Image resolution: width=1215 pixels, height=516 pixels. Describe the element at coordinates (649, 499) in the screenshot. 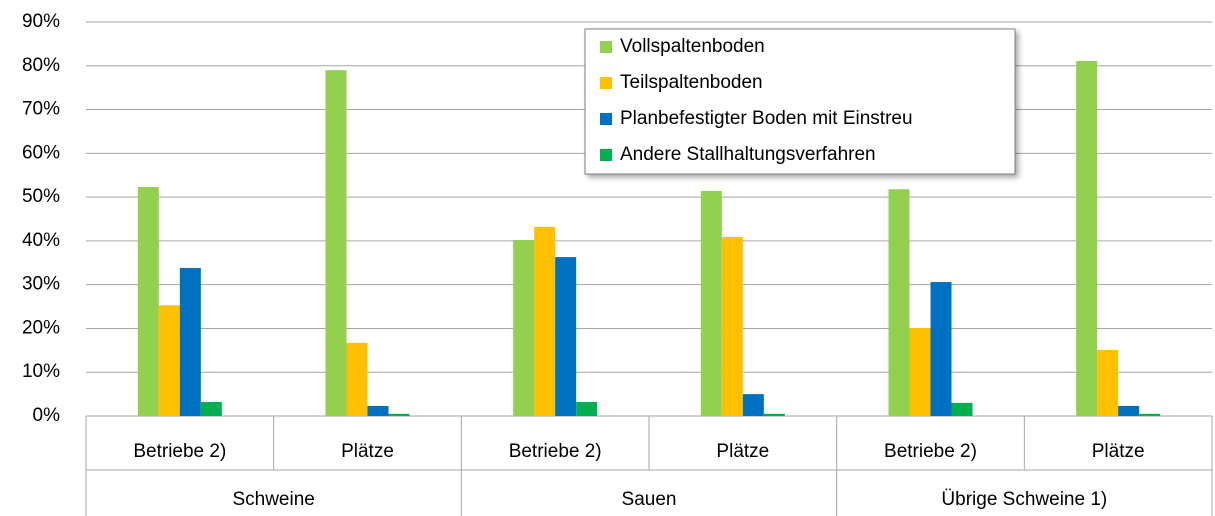

I see `group-label: Sauen` at that location.